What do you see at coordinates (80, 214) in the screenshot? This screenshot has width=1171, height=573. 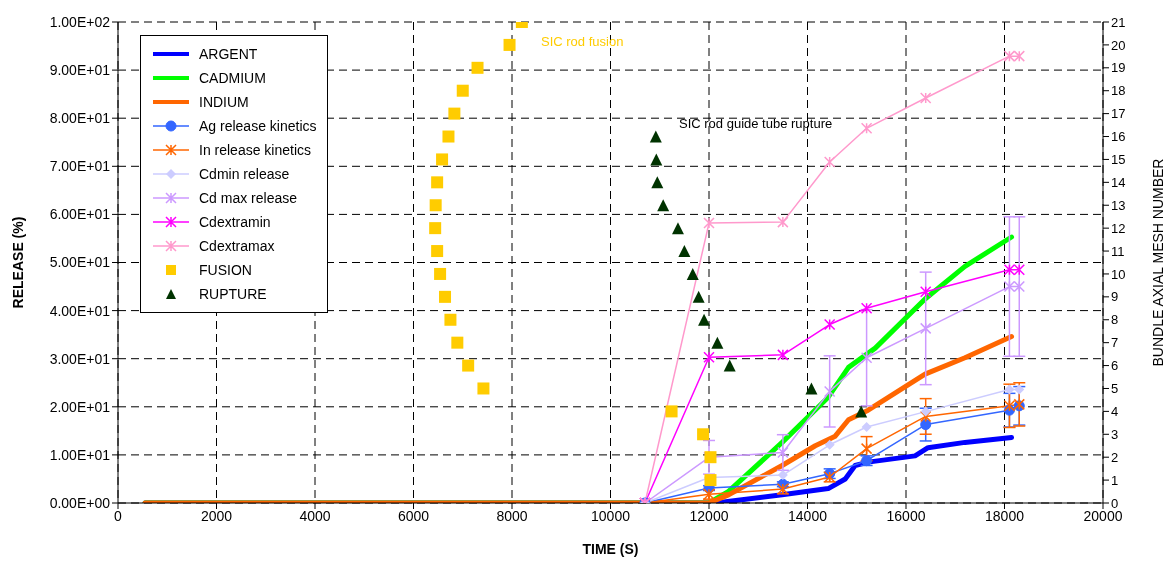 I see `y-tick-label: 6.00E+01` at bounding box center [80, 214].